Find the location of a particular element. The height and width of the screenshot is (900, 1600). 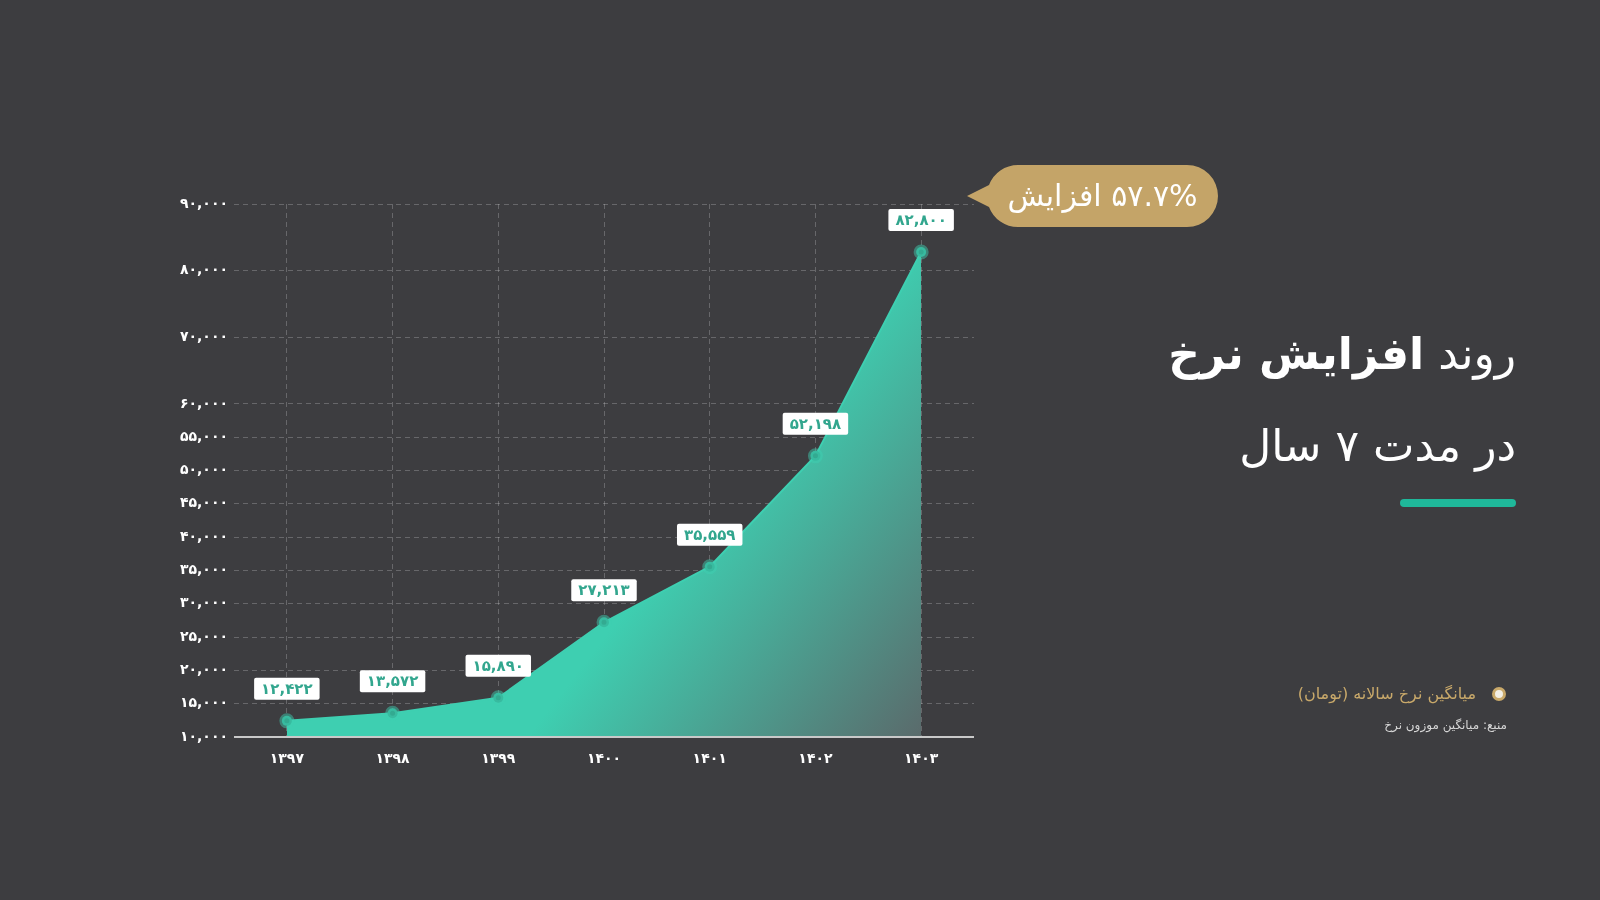

x-tick-label: ۱۴۰۰ is located at coordinates (604, 758).